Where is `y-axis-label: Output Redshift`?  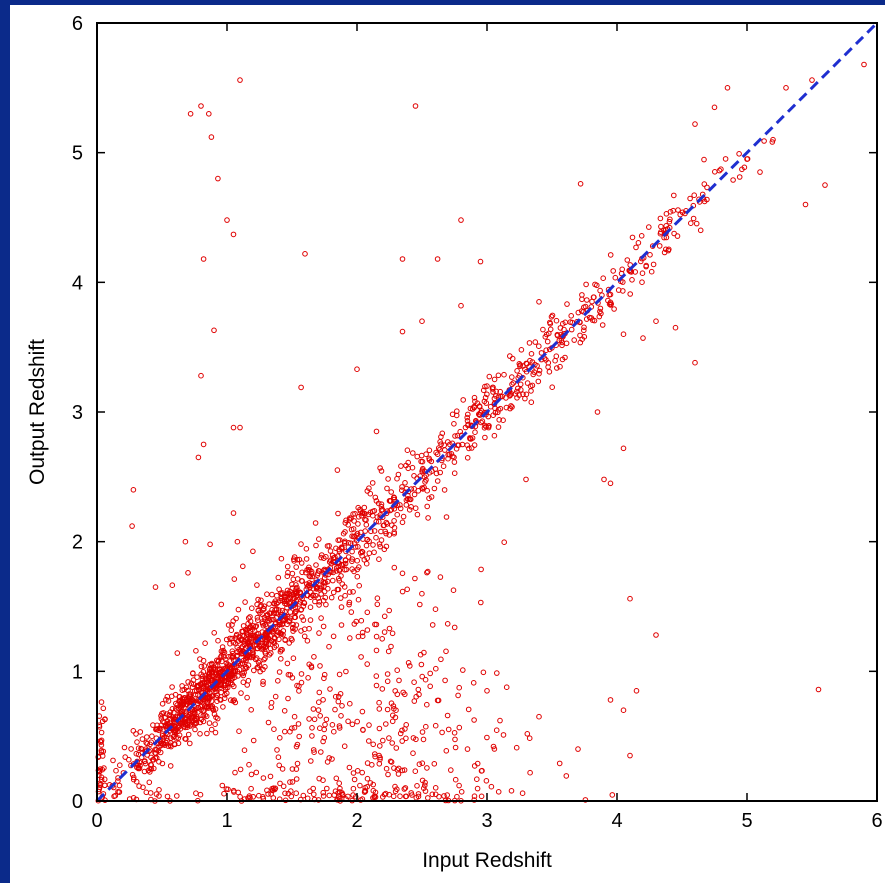 y-axis-label: Output Redshift is located at coordinates (37, 412).